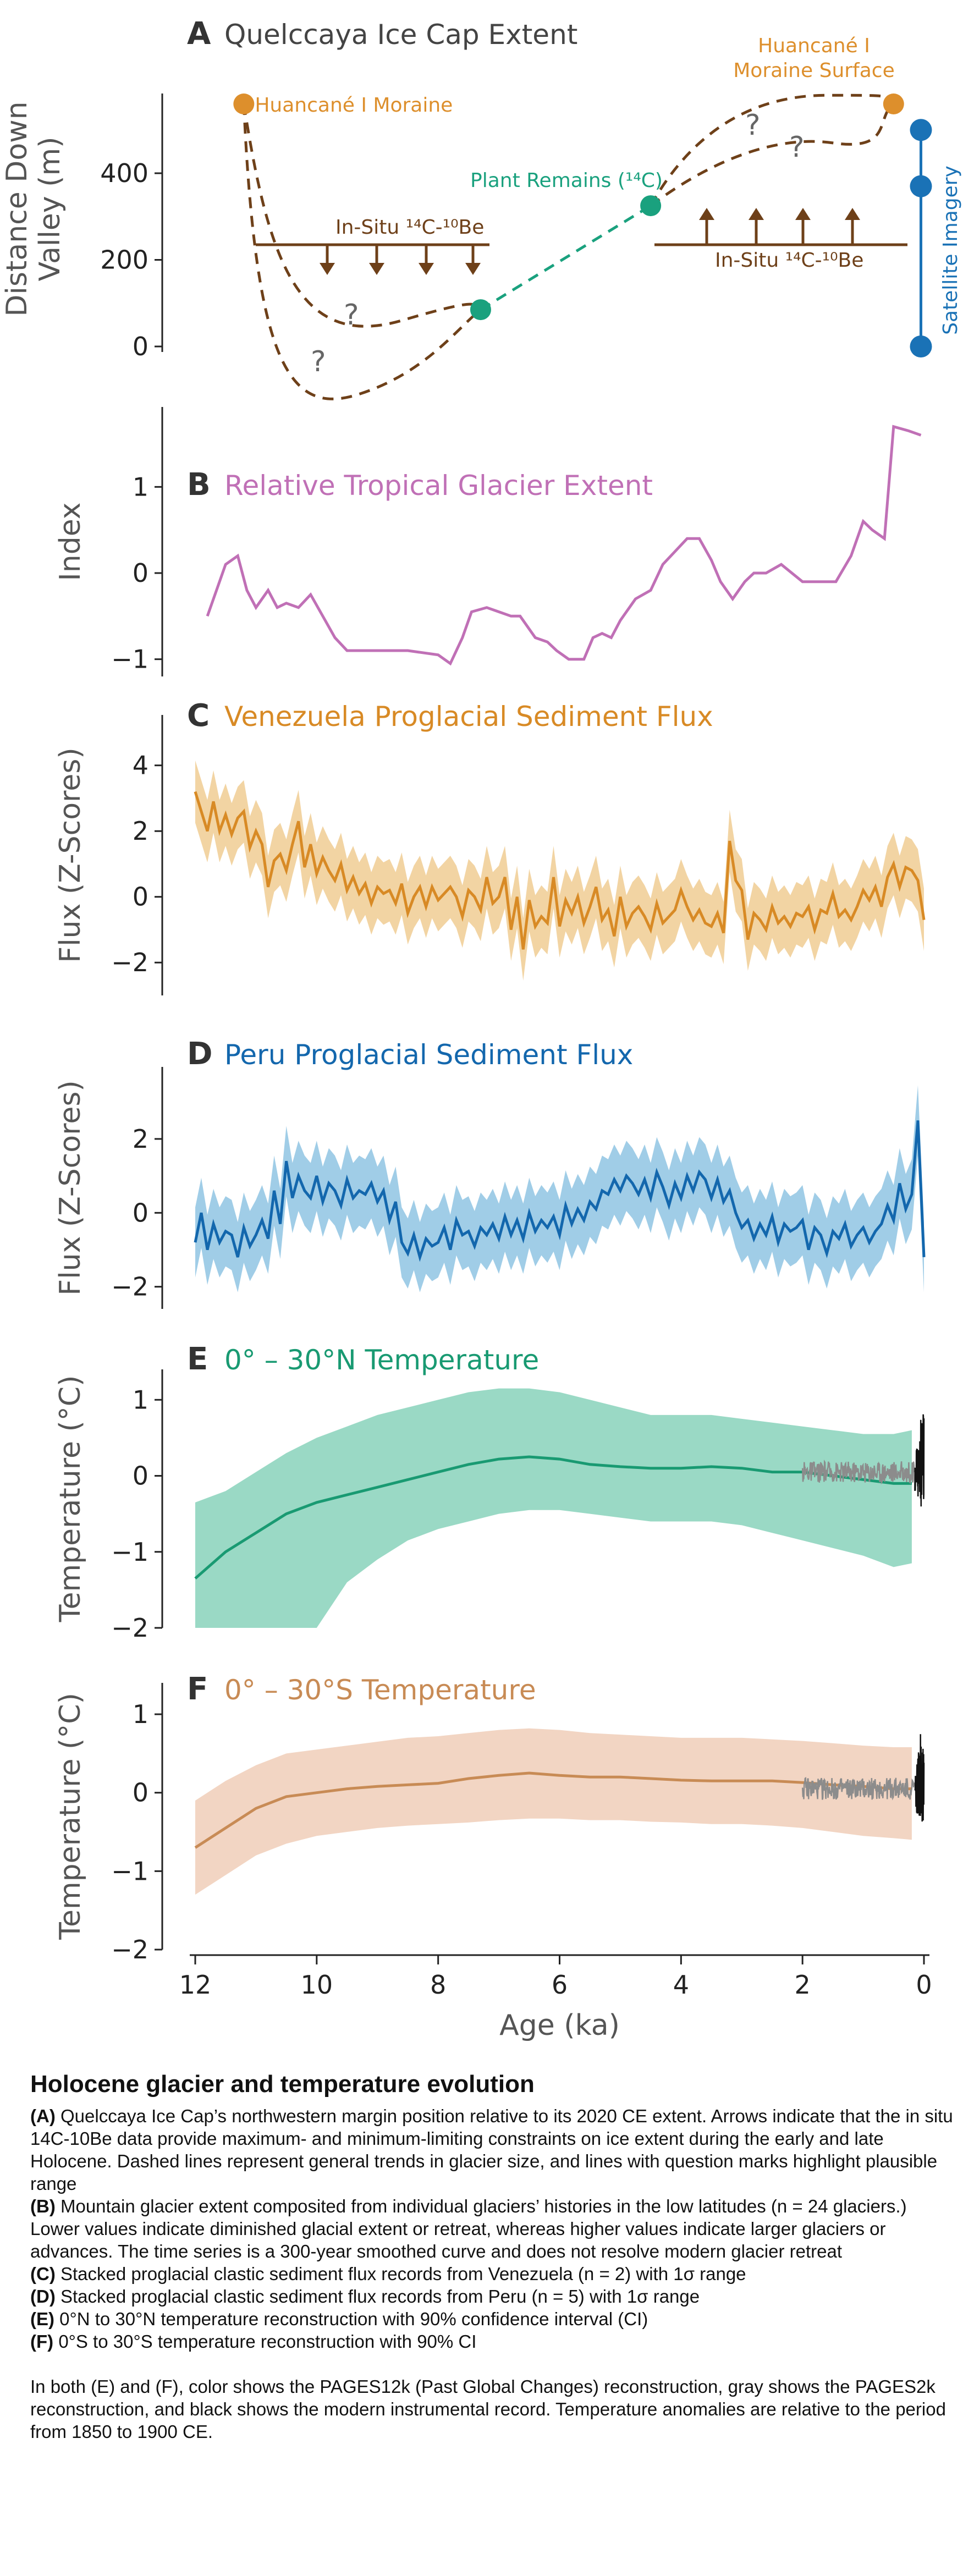 The image size is (974, 2576). Describe the element at coordinates (410, 227) in the screenshot. I see `insitu-label-early: In-Situ ¹⁴C-¹⁰Be` at that location.